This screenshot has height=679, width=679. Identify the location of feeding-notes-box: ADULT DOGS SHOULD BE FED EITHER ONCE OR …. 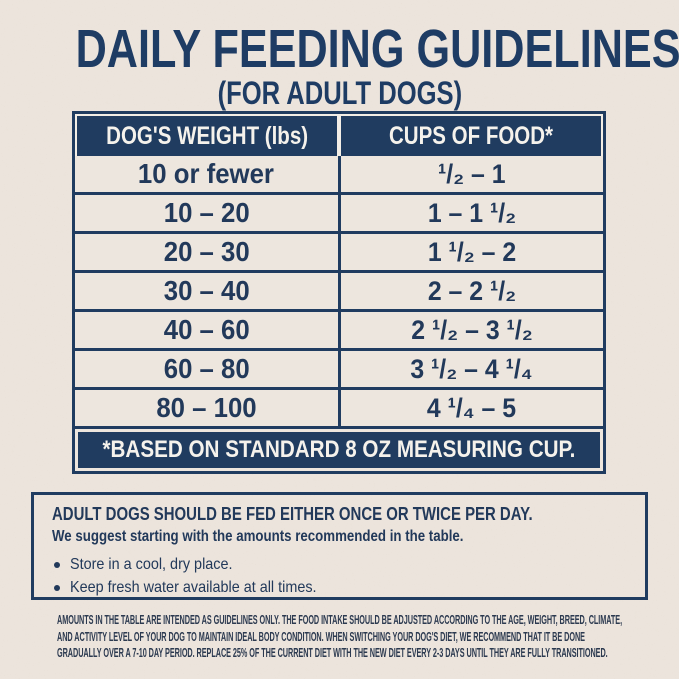
(339, 546).